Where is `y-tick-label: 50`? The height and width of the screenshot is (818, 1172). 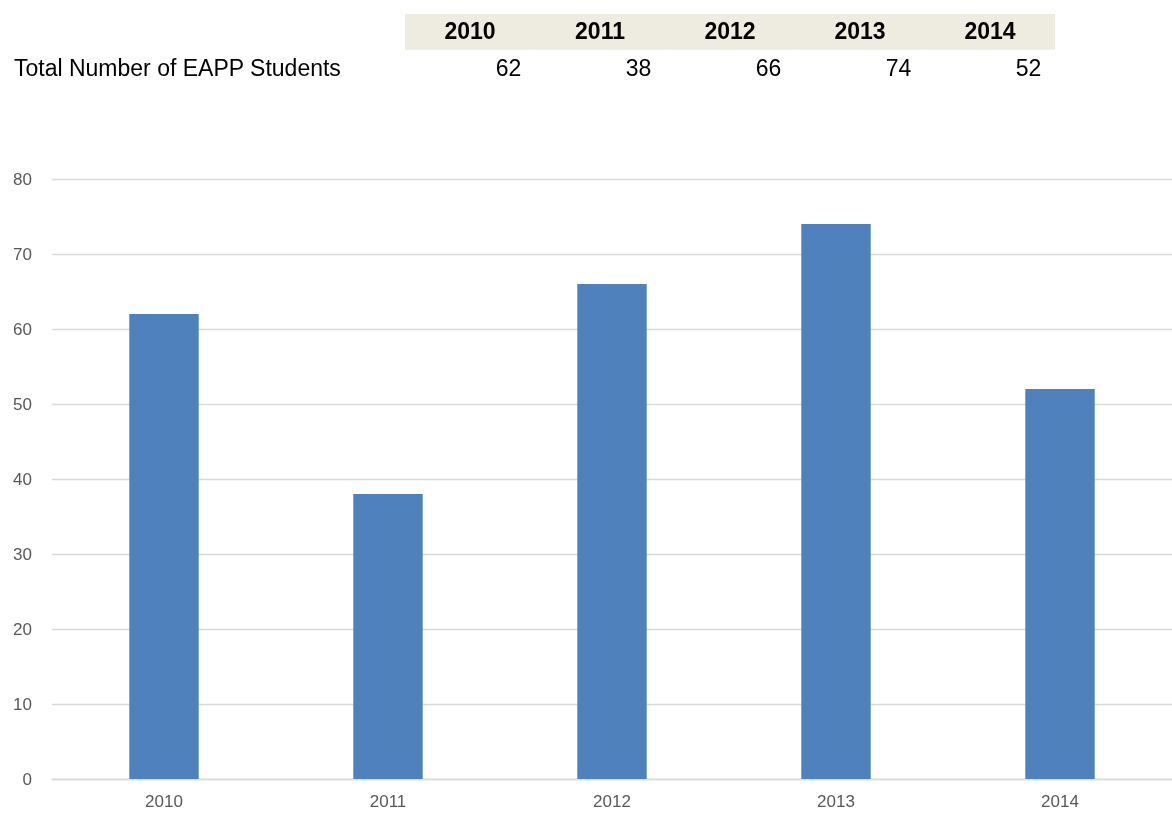
y-tick-label: 50 is located at coordinates (22, 404).